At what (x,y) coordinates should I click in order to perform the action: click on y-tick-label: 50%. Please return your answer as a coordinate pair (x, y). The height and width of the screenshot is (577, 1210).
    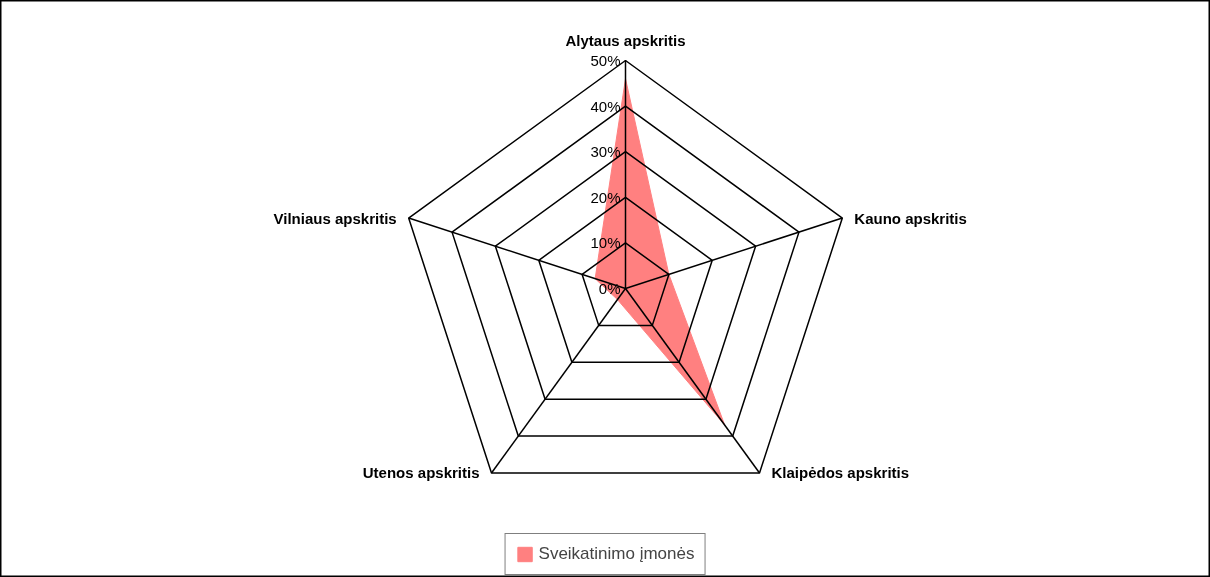
    Looking at the image, I should click on (605, 60).